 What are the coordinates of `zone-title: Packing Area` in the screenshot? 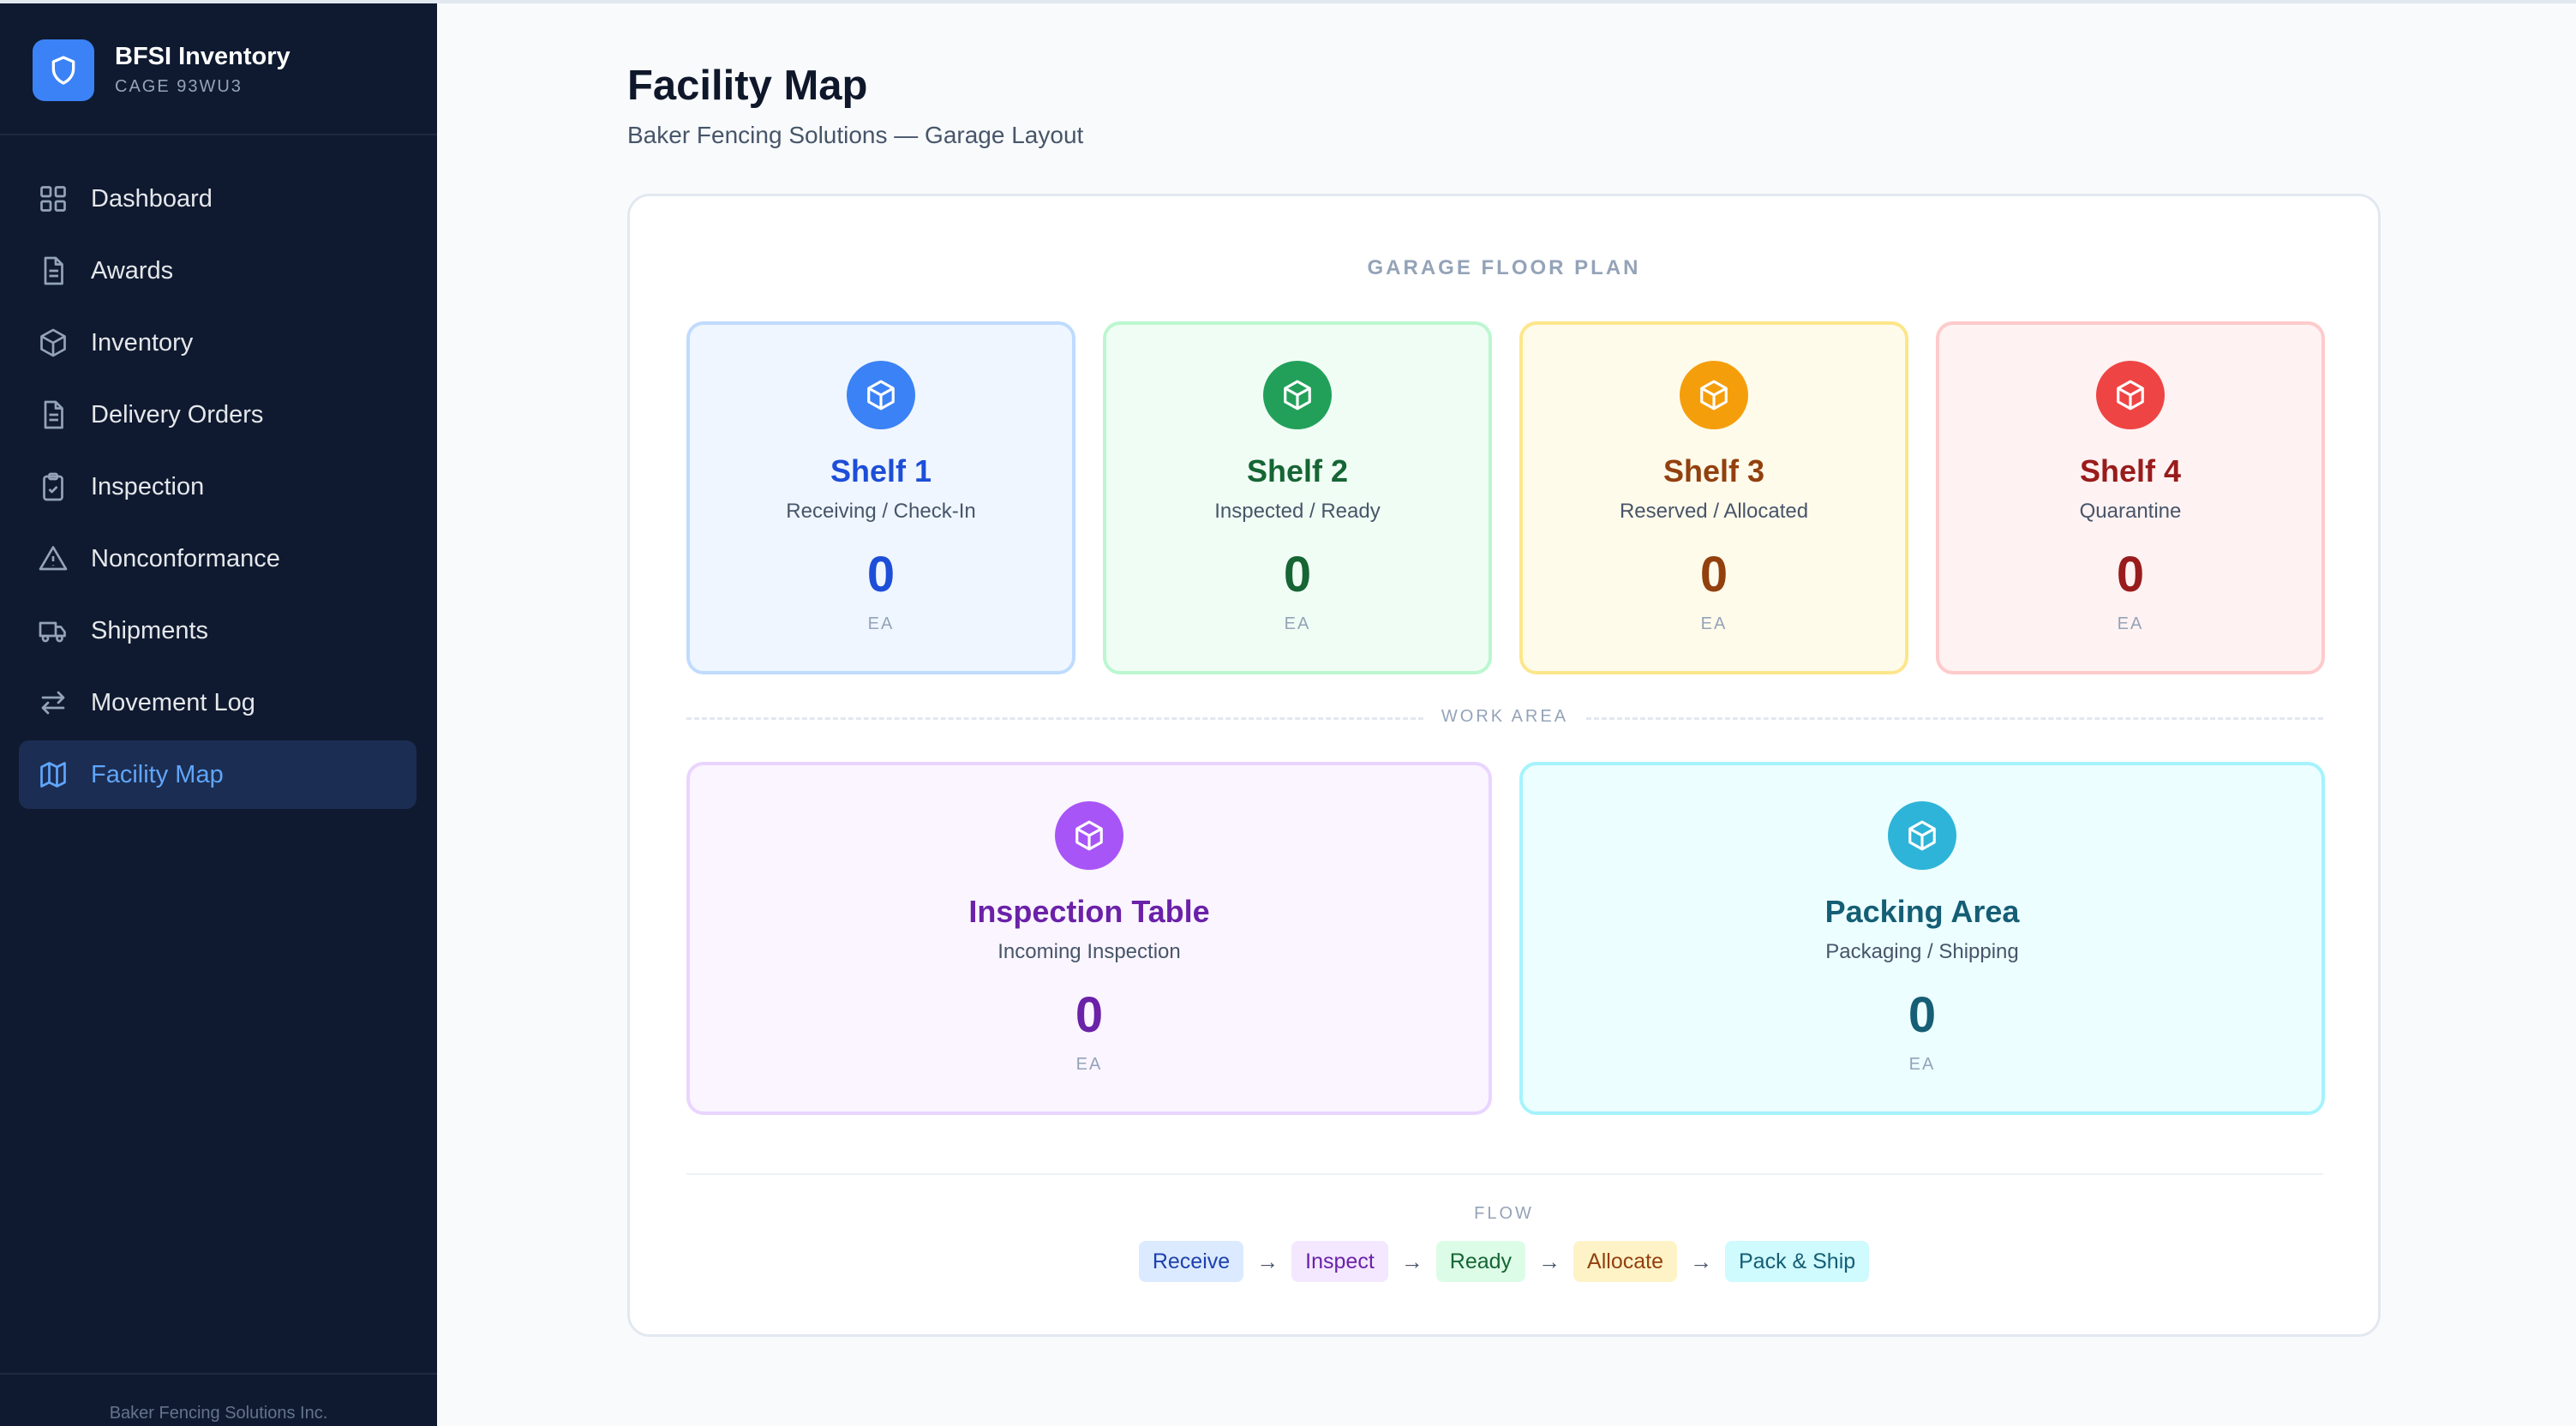 It's located at (1922, 912).